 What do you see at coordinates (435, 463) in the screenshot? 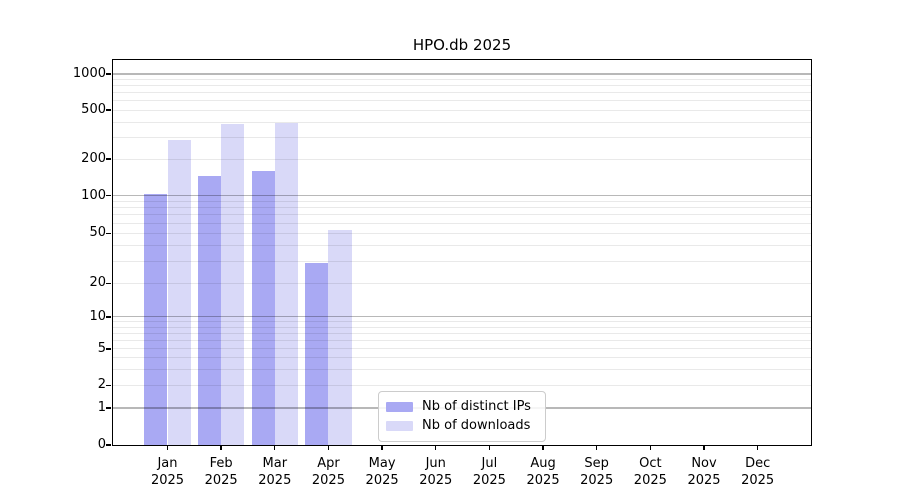
I see `x-tick-month: Jun` at bounding box center [435, 463].